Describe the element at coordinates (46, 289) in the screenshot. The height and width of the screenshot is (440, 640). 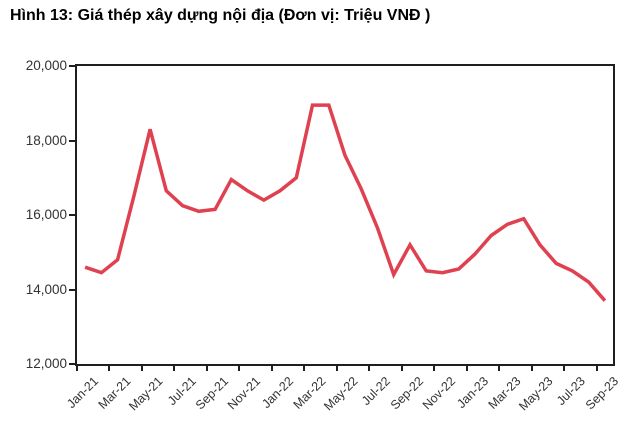
I see `y-tick-label: 14,000` at that location.